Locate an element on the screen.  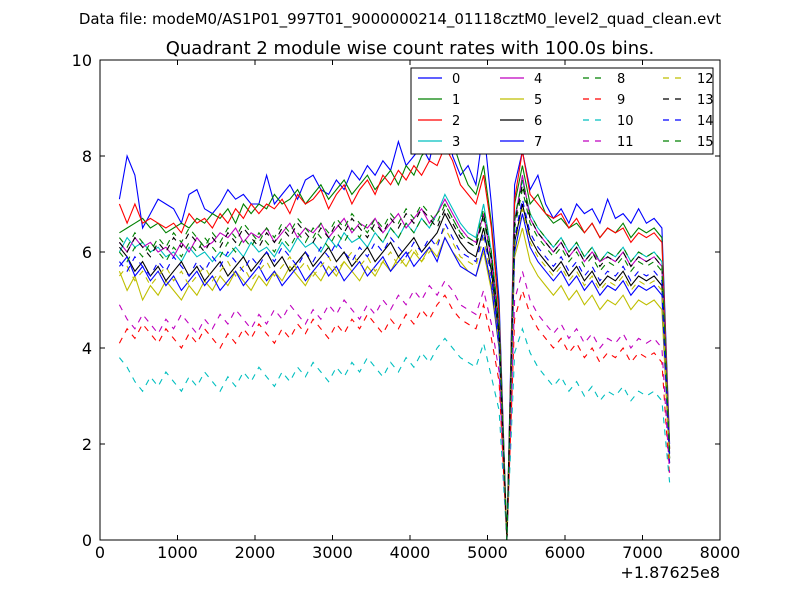
y-tick-label: 10 is located at coordinates (82, 60).